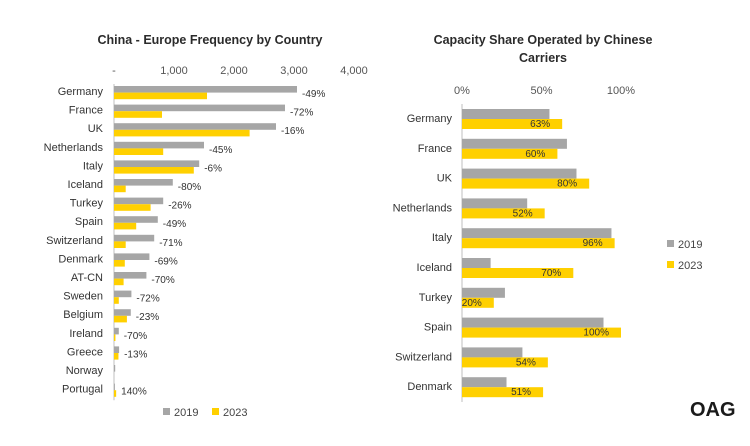 This screenshot has height=446, width=750. Describe the element at coordinates (670, 243) in the screenshot. I see `right-legend-swatch-2019` at that location.